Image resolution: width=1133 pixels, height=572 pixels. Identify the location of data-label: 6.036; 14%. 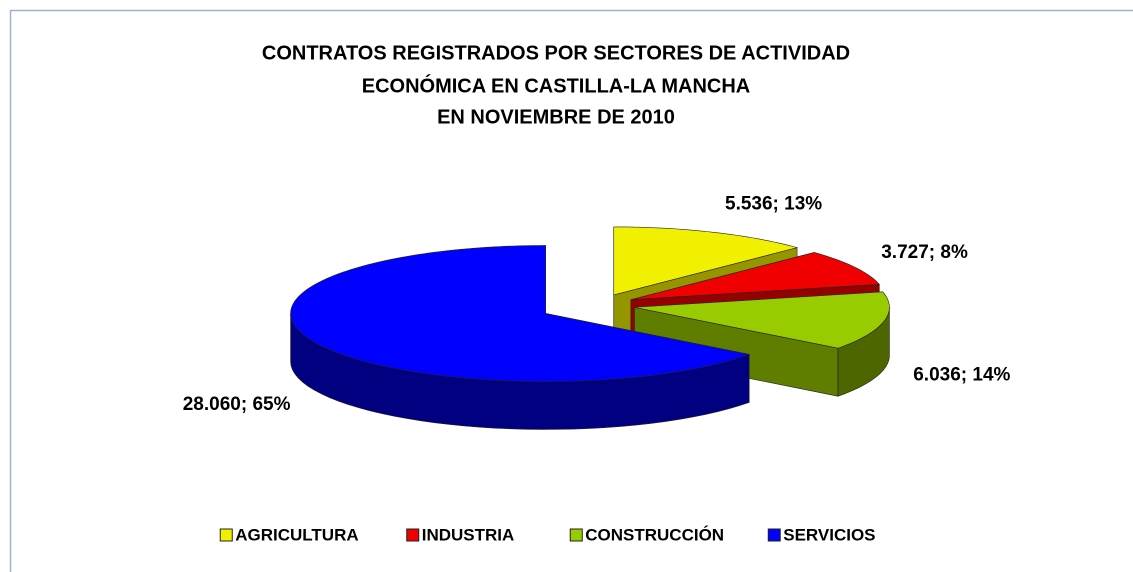
(961, 375).